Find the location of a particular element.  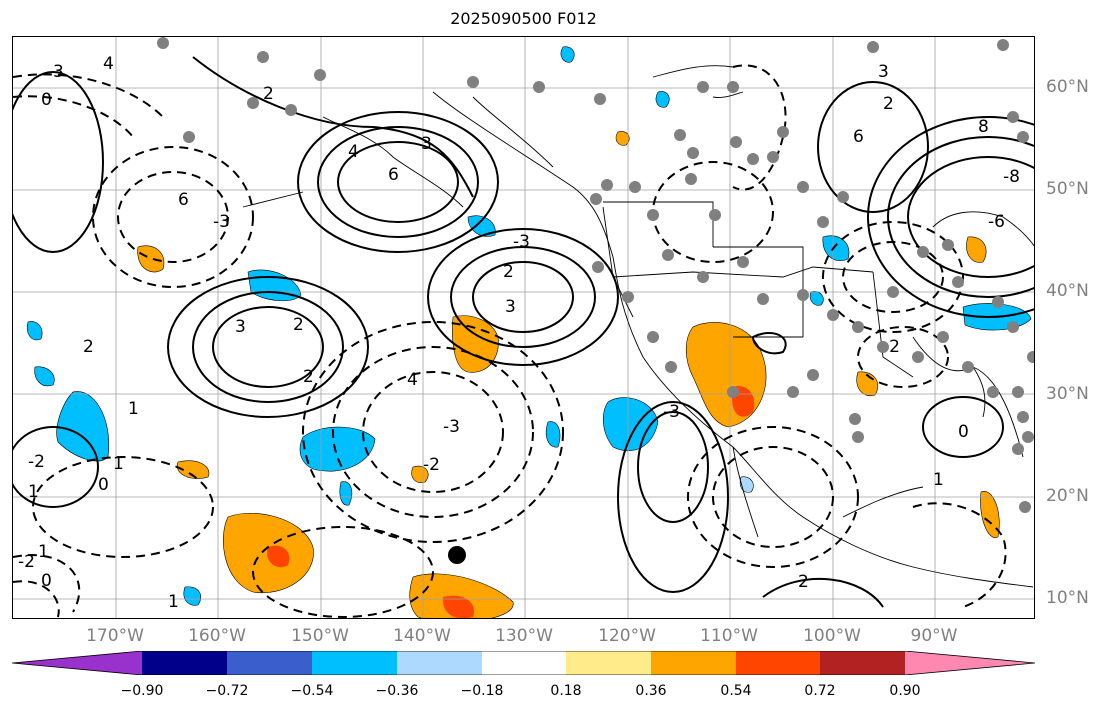

colorbar-tick: 0.36 is located at coordinates (651, 691).